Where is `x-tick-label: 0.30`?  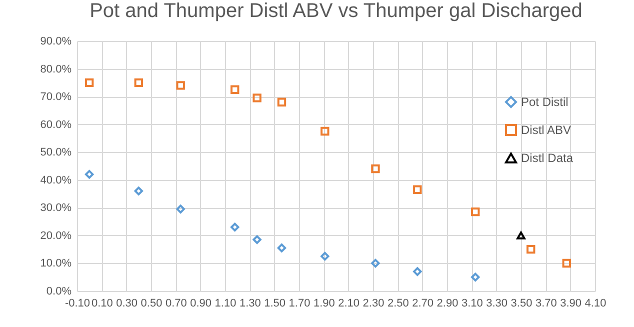 x-tick-label: 0.30 is located at coordinates (127, 304).